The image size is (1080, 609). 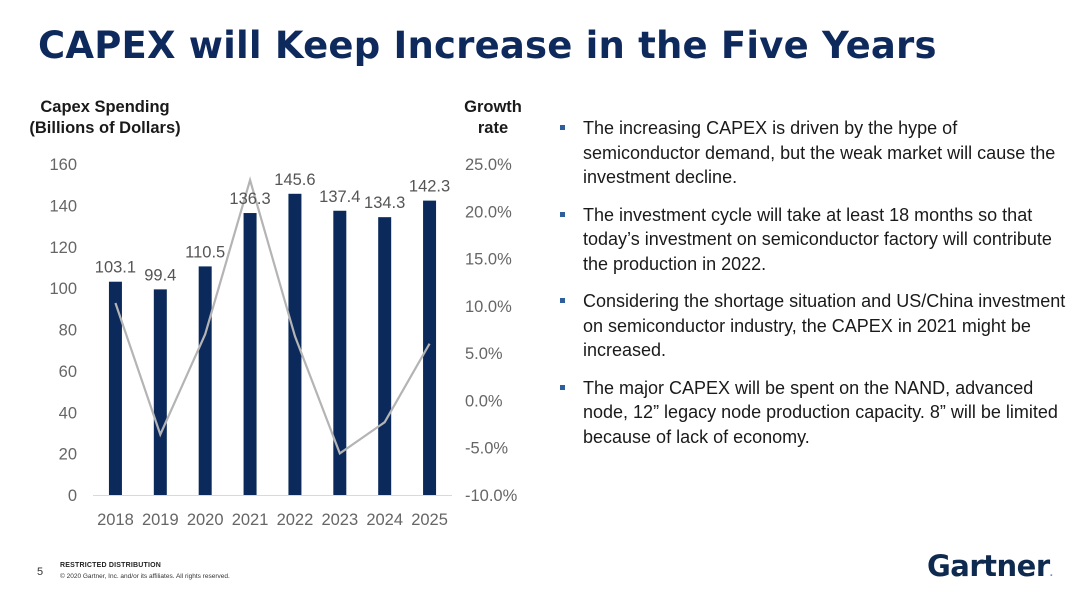 I want to click on right-axis-title-line1: Growth, so click(x=493, y=107).